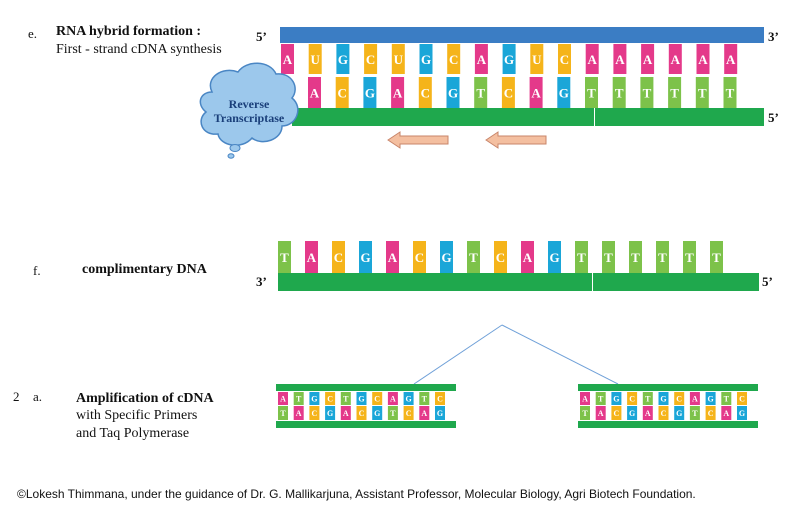 The image size is (800, 513). What do you see at coordinates (773, 36) in the screenshot?
I see `label-3-top: 3’` at bounding box center [773, 36].